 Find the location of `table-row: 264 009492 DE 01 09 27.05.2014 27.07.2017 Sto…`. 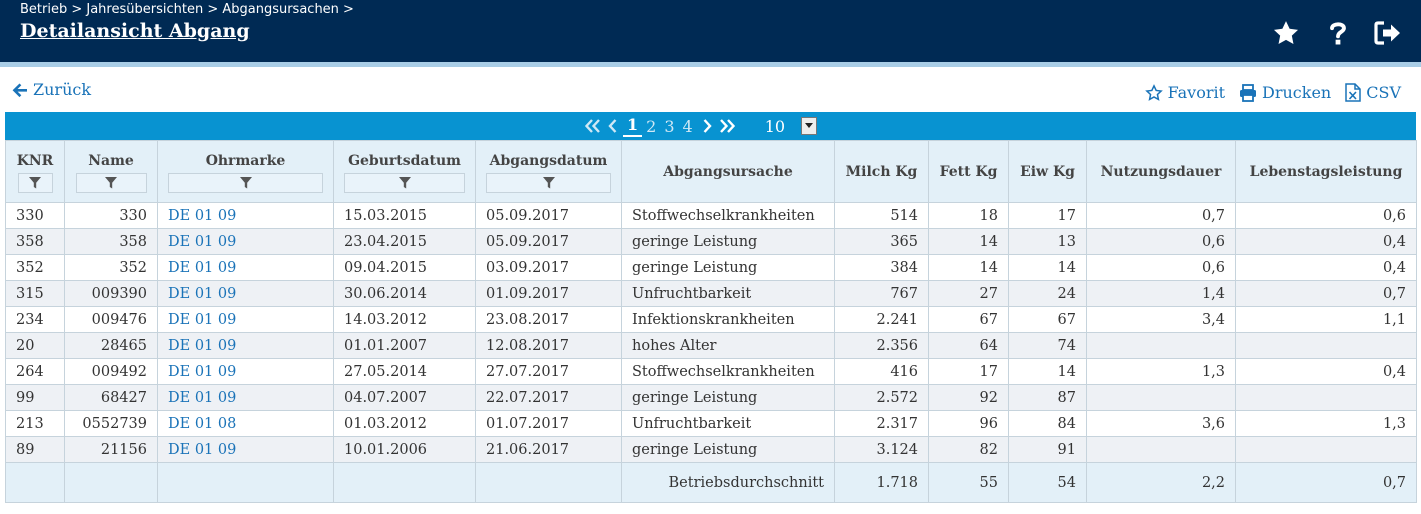

table-row: 264 009492 DE 01 09 27.05.2014 27.07.2017 Sto… is located at coordinates (711, 371).